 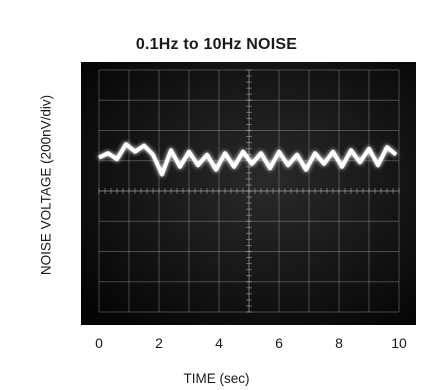 What do you see at coordinates (159, 343) in the screenshot?
I see `x-tick-label: 2` at bounding box center [159, 343].